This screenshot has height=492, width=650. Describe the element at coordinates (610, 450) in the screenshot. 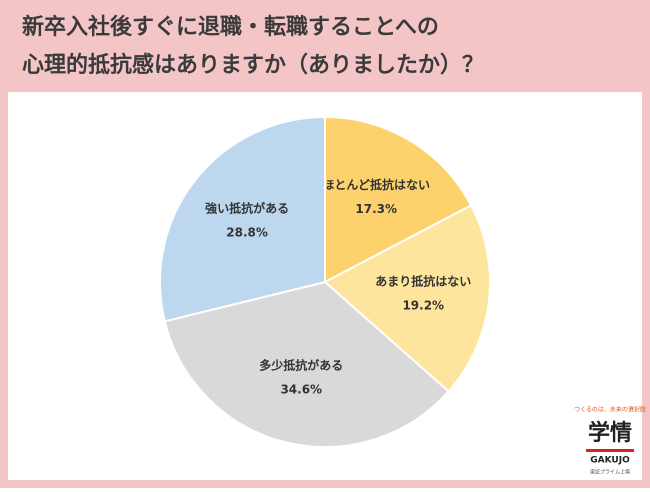

I see `logo-bar` at that location.